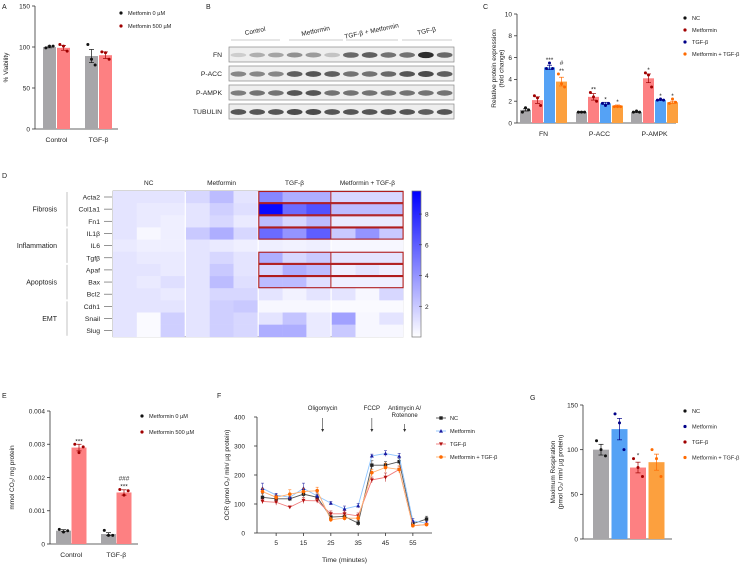 This screenshot has height=565, width=743. What do you see at coordinates (473, 458) in the screenshot?
I see `legend-label: Metformin + TGF-β` at bounding box center [473, 458].